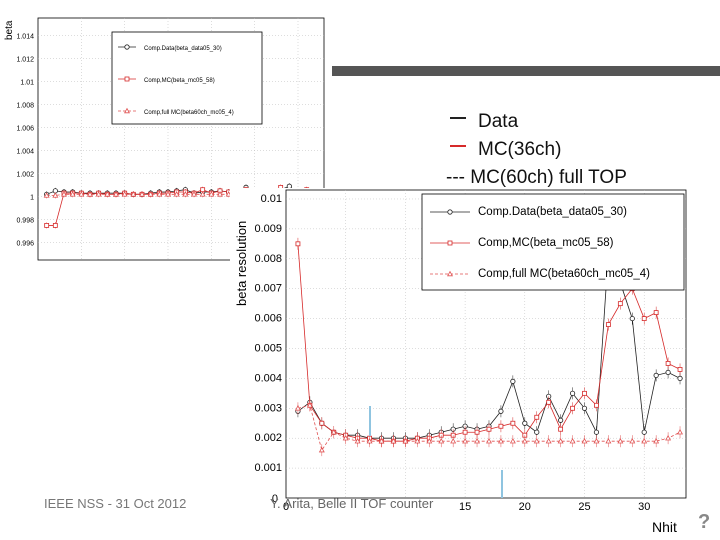  I want to click on resolution-ytick-label: 0.005, so click(268, 348).